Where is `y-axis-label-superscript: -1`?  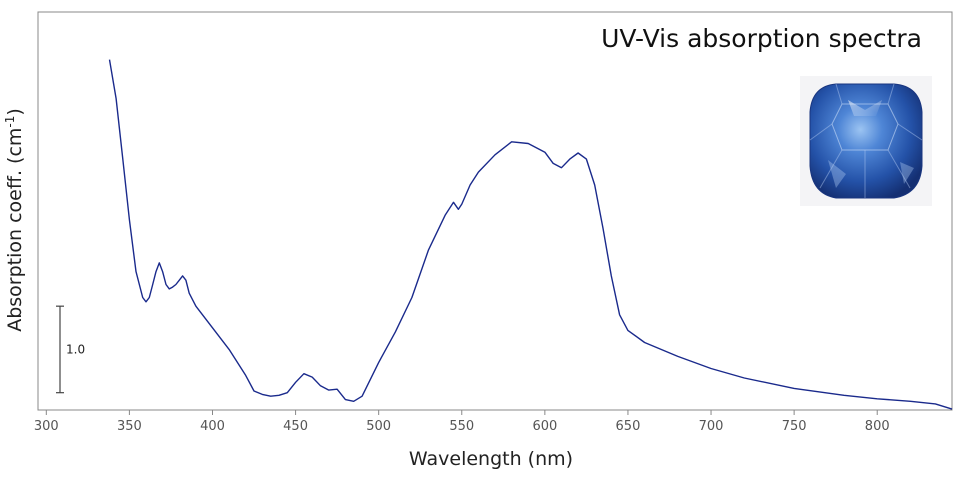 y-axis-label-superscript: -1 is located at coordinates (10, 122).